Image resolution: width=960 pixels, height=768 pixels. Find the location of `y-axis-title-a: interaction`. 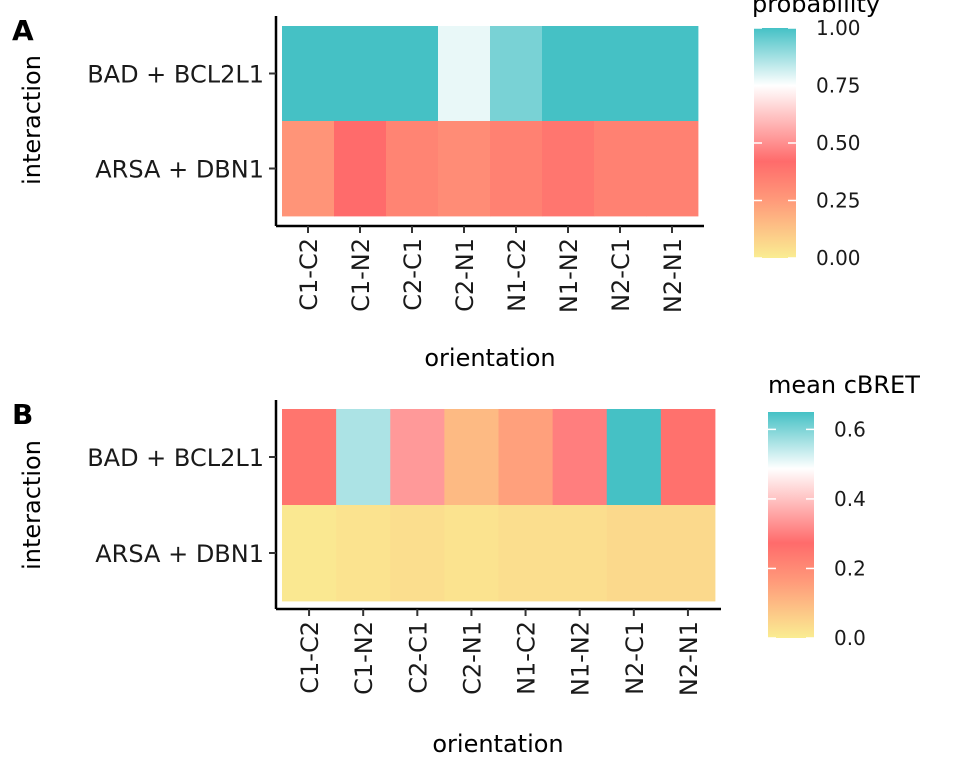

y-axis-title-a: interaction is located at coordinates (32, 120).